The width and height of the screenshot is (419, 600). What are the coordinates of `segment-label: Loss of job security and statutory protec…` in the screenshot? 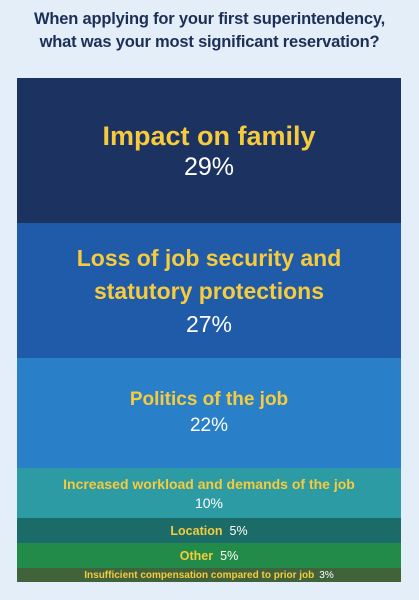 It's located at (209, 275).